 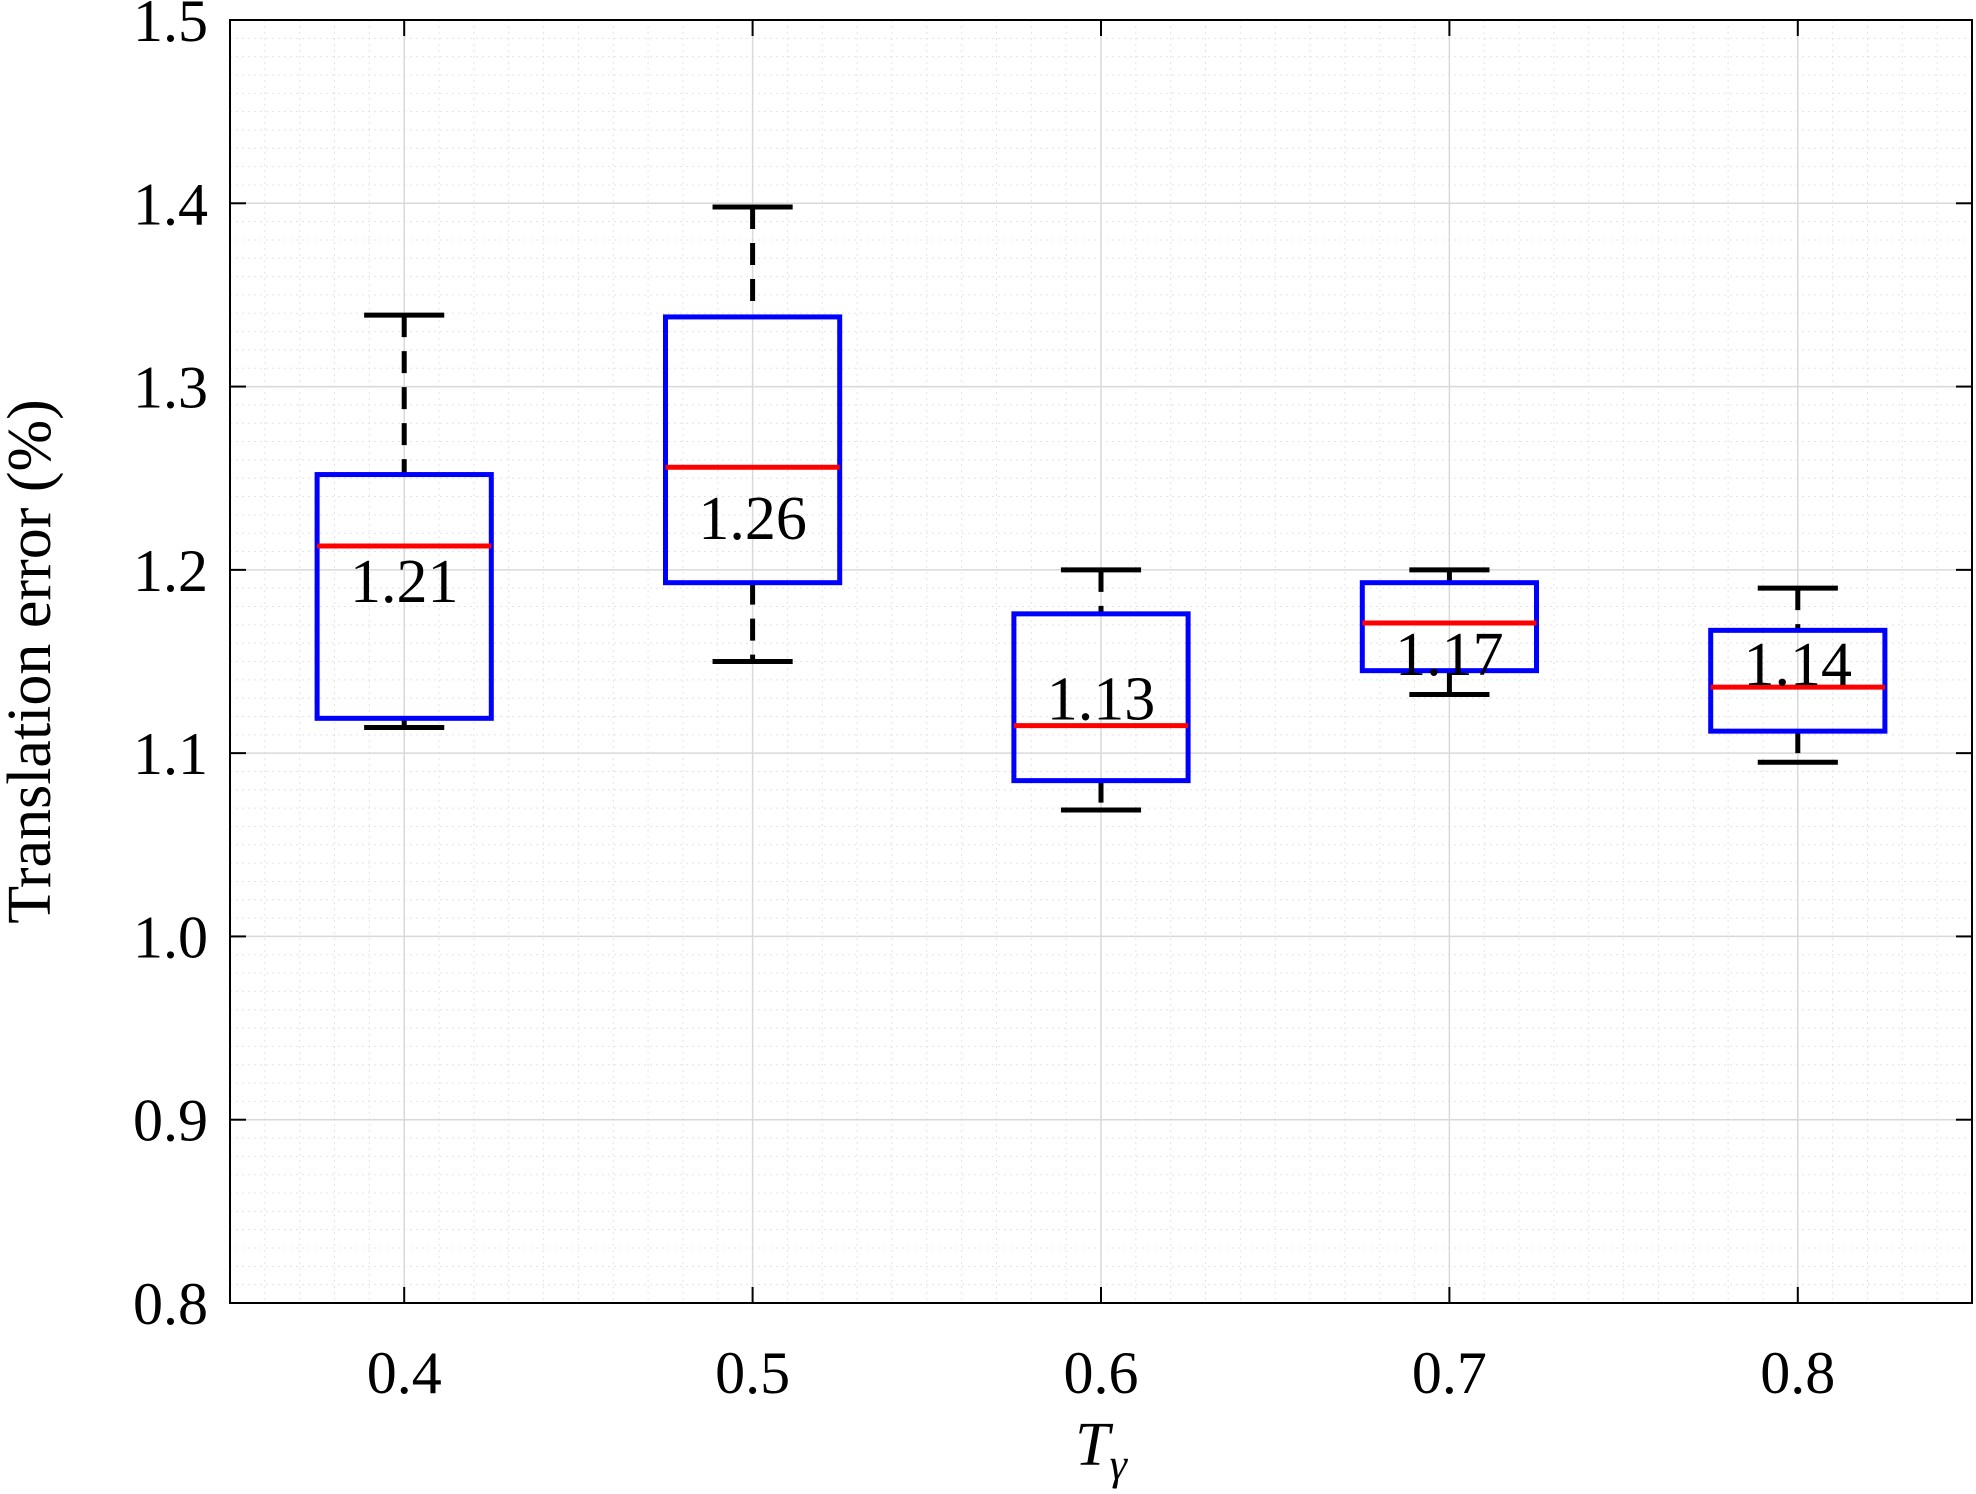 What do you see at coordinates (1798, 665) in the screenshot?
I see `median-label: 1.14` at bounding box center [1798, 665].